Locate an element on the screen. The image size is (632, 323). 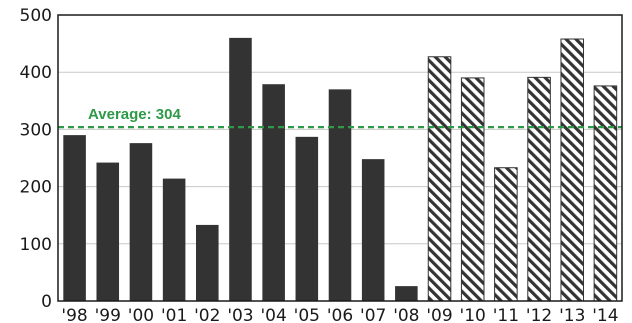
x-tick-label: '13 is located at coordinates (572, 314).